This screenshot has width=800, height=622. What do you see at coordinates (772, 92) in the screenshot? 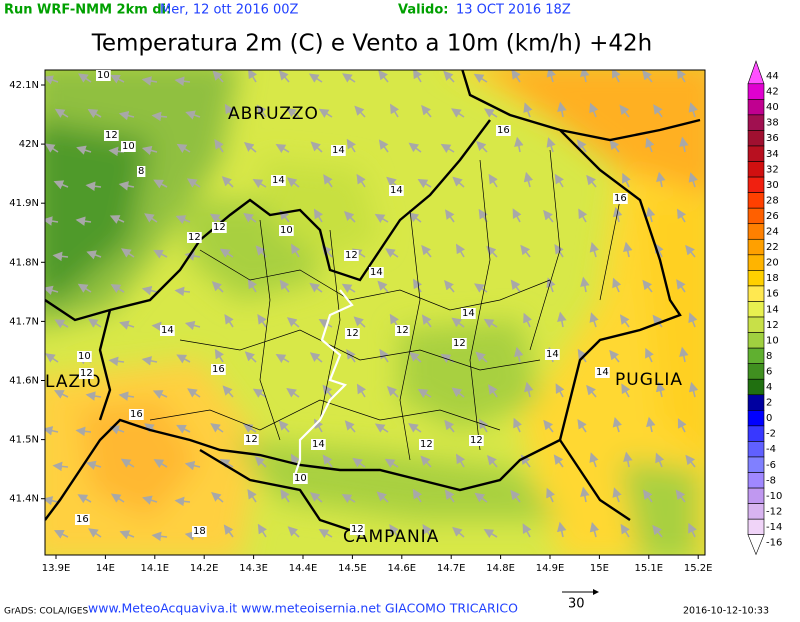
I see `colorbar-label: 42` at bounding box center [772, 92].